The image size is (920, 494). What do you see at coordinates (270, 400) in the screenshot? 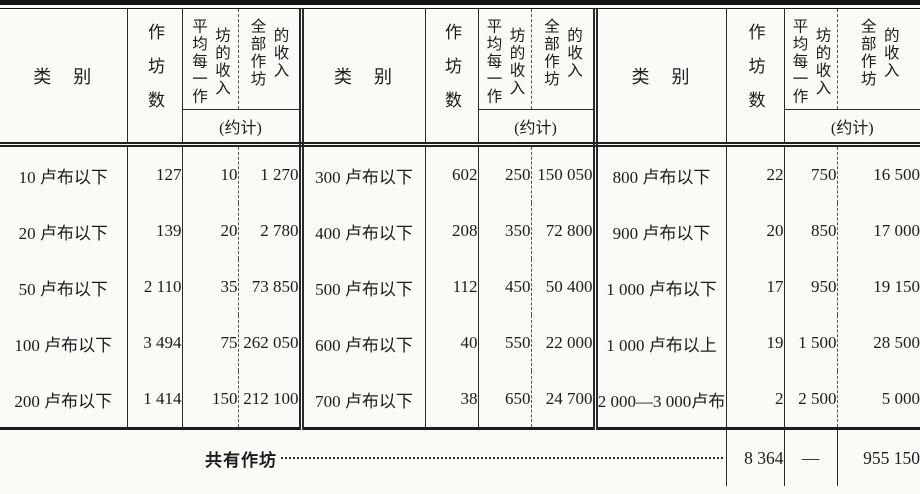
I see `total-income-cell: 212 100` at bounding box center [270, 400].